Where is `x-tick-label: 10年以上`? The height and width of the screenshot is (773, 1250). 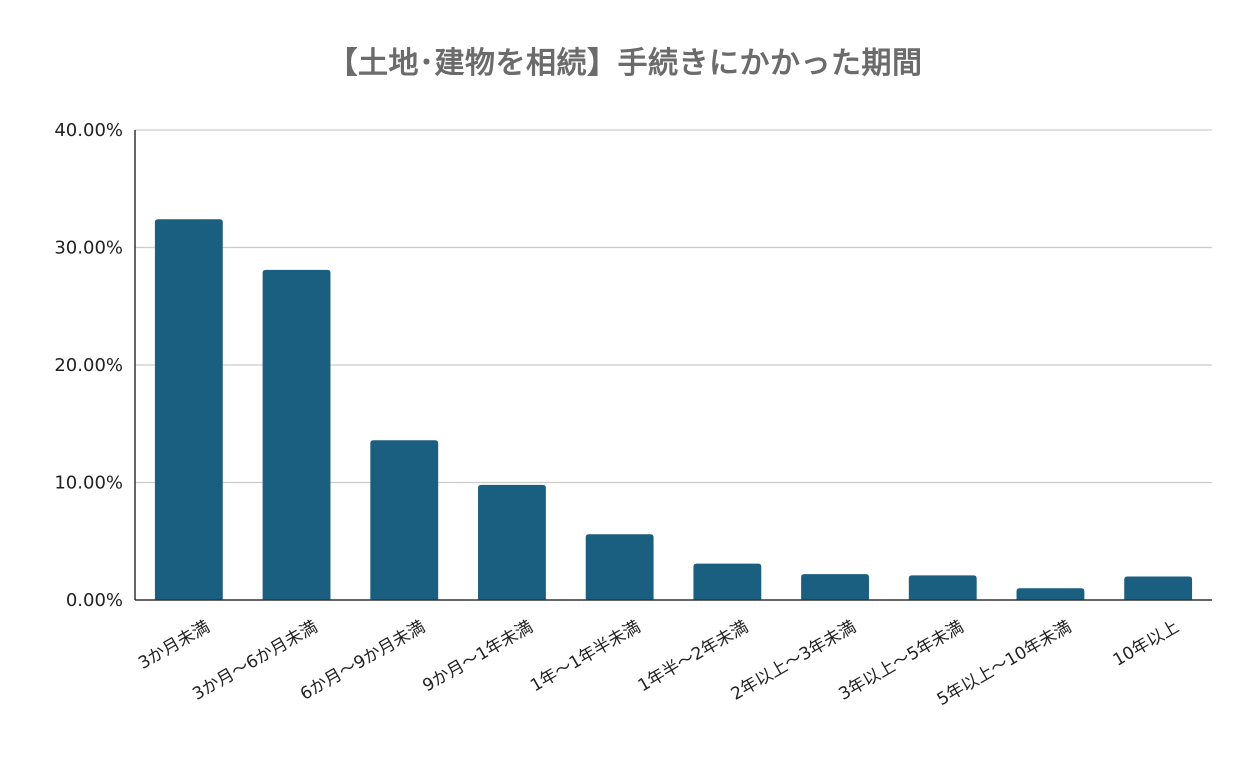 x-tick-label: 10年以上 is located at coordinates (1146, 644).